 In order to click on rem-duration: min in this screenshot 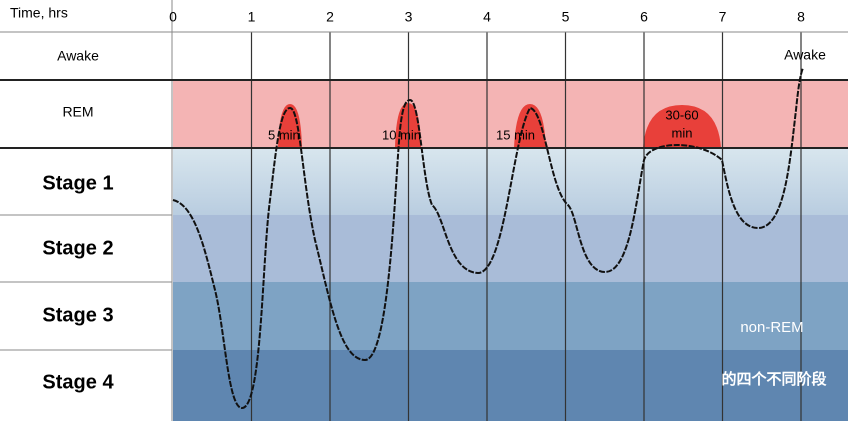, I will do `click(682, 132)`.